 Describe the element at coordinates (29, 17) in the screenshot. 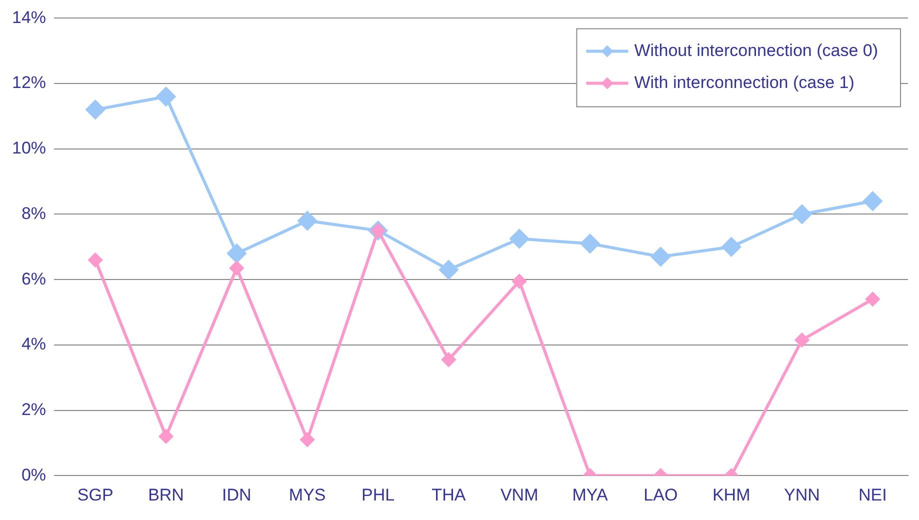

I see `y-tick-label: 14%` at that location.